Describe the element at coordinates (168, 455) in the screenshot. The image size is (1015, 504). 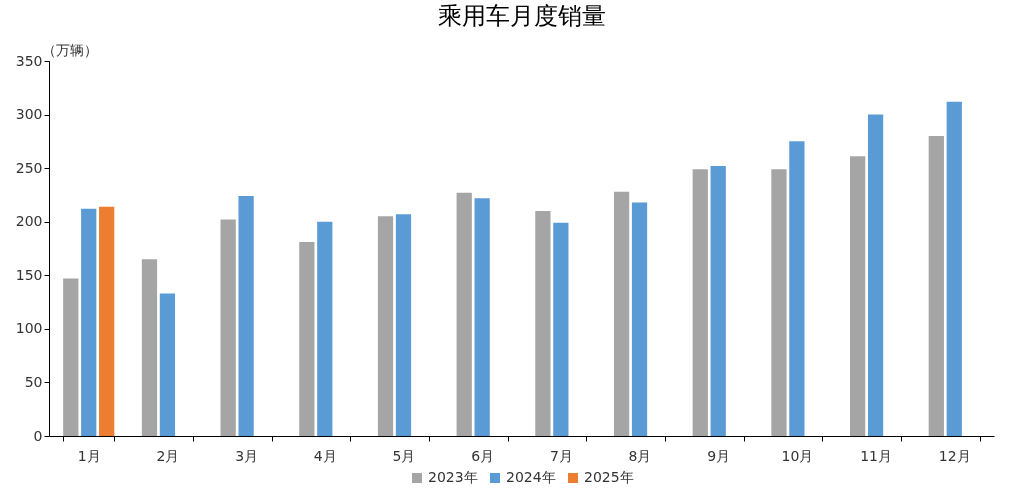
I see `x-tick-label: 2月` at that location.